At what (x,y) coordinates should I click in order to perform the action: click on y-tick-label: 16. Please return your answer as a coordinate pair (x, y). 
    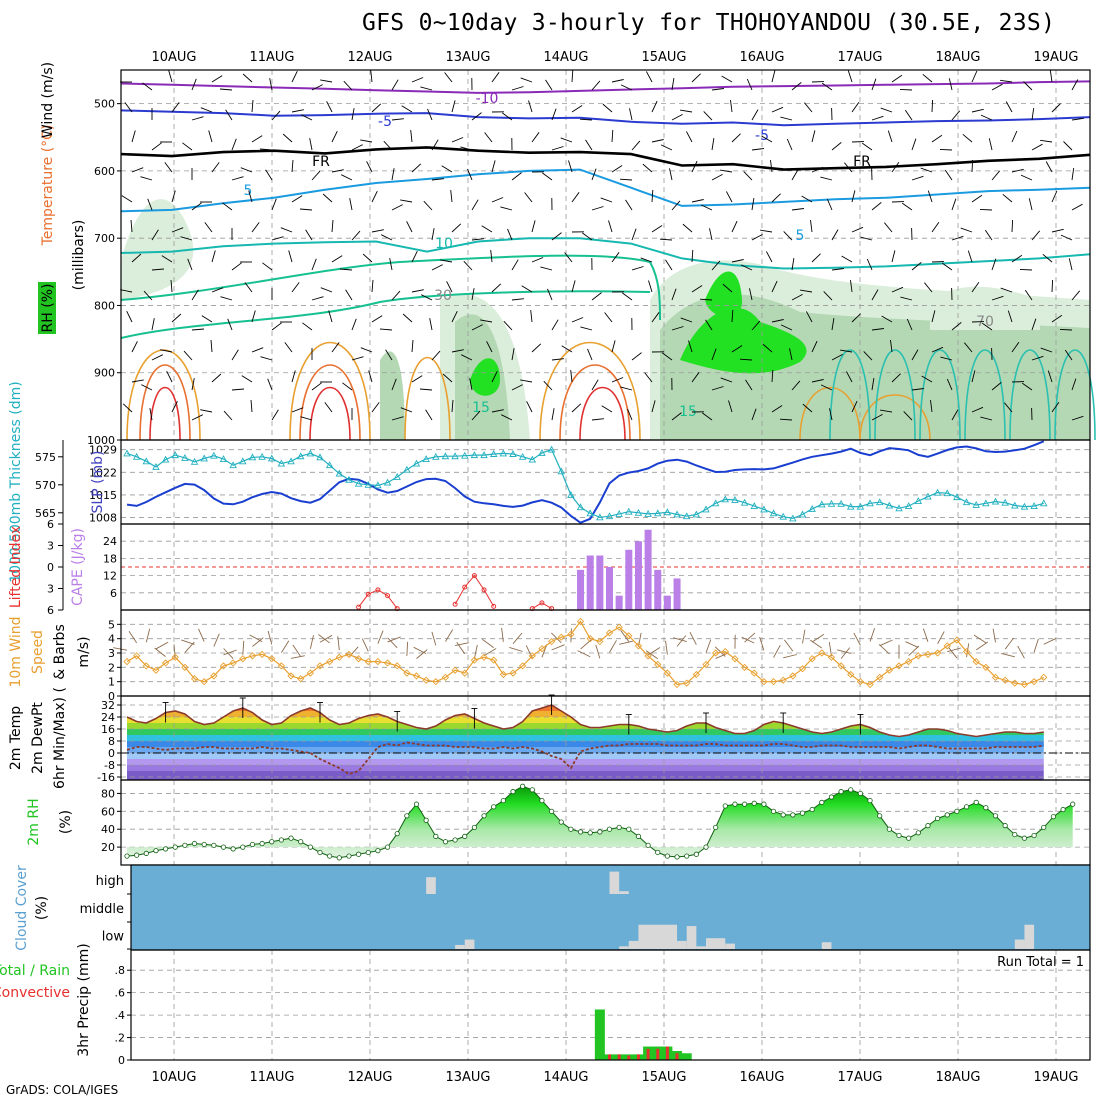
    Looking at the image, I should click on (108, 729).